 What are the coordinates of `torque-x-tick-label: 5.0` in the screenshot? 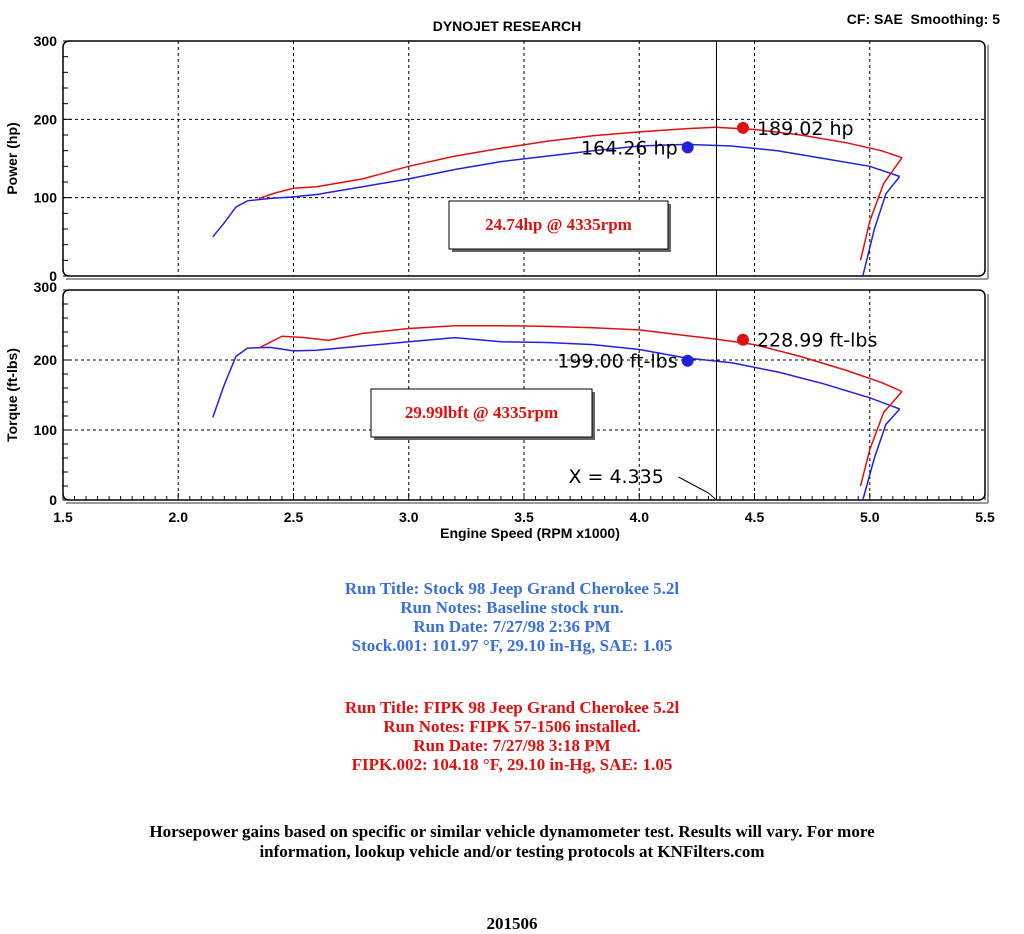 It's located at (870, 517).